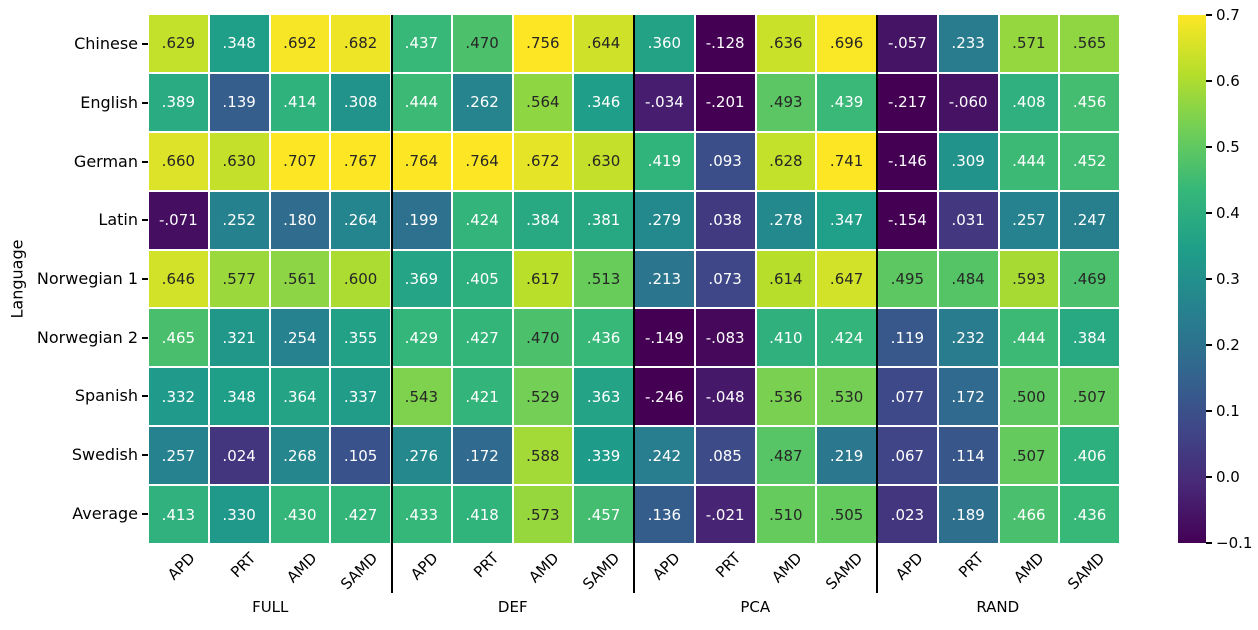 Image resolution: width=1258 pixels, height=630 pixels. Describe the element at coordinates (239, 279) in the screenshot. I see `heatmap-cell: .577` at that location.